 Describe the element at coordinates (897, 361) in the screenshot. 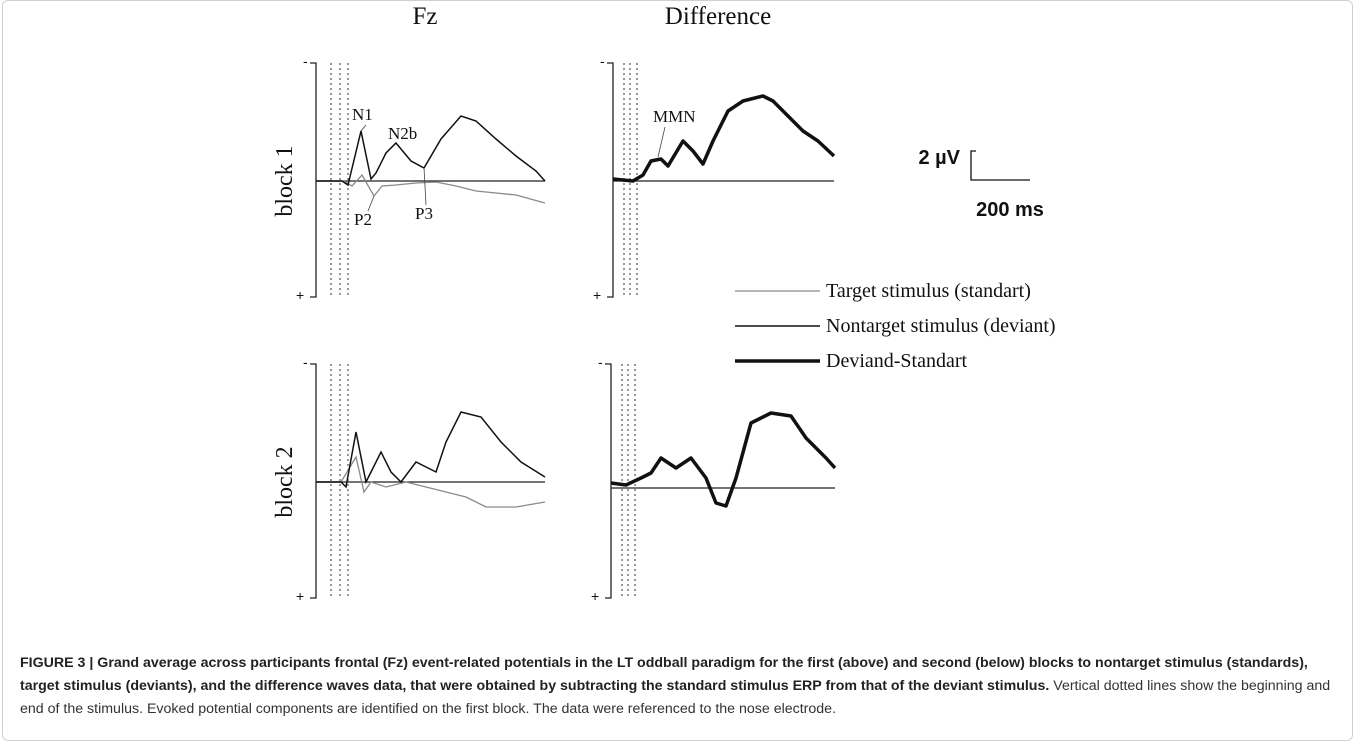

I see `legend-label: Deviand-Standart` at that location.